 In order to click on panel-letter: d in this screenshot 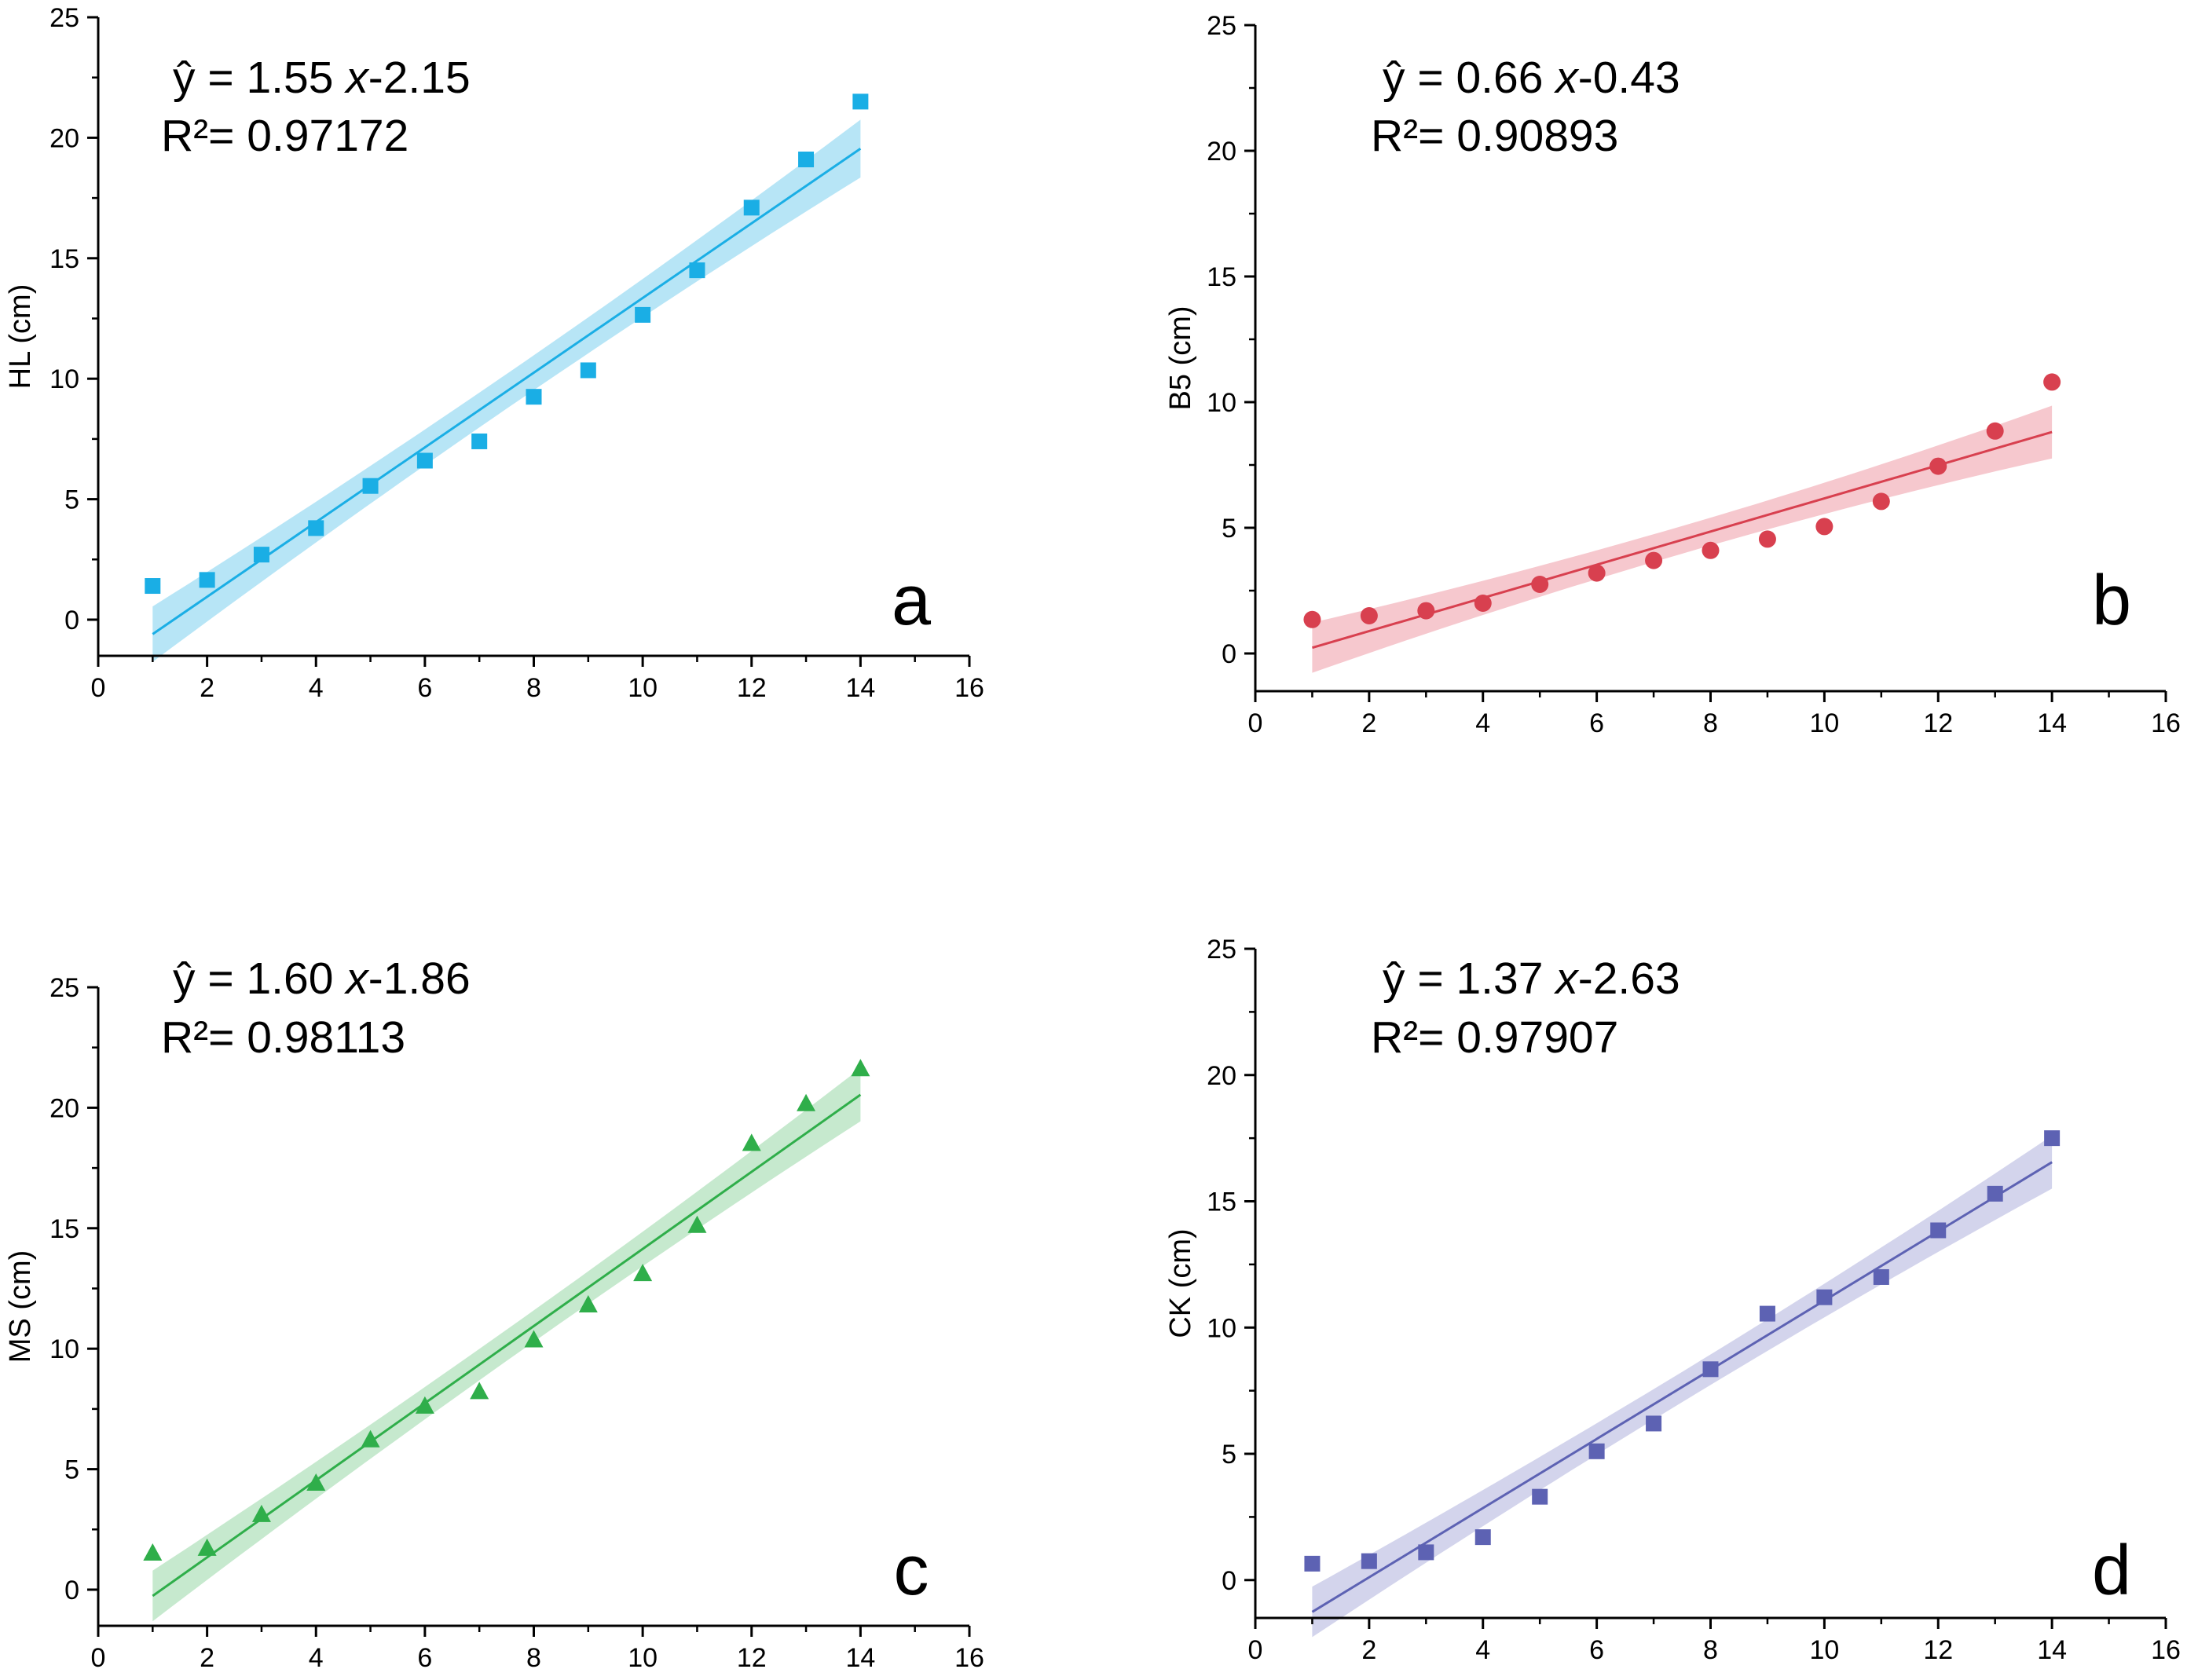, I will do `click(2111, 1571)`.